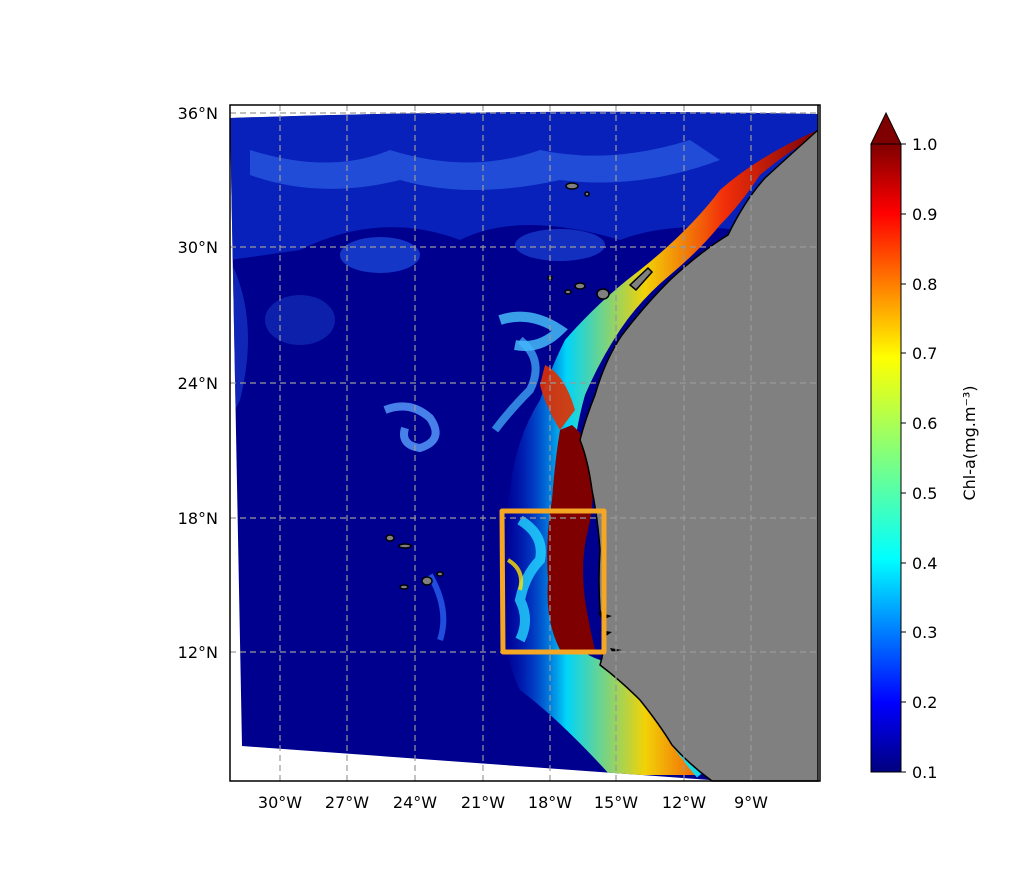 This screenshot has width=1024, height=878. Describe the element at coordinates (924, 772) in the screenshot. I see `colorbar-tick-label: 0.1` at that location.